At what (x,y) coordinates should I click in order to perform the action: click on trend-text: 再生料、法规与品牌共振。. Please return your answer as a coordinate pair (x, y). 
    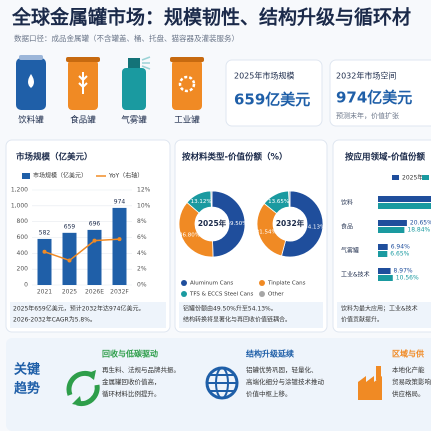
    Looking at the image, I should click on (141, 369).